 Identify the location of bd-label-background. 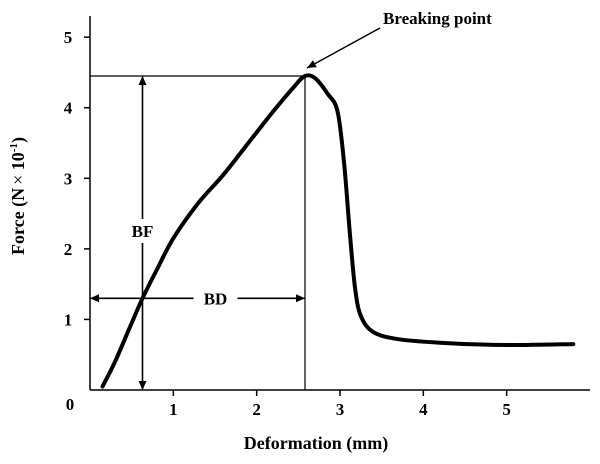
(215, 297).